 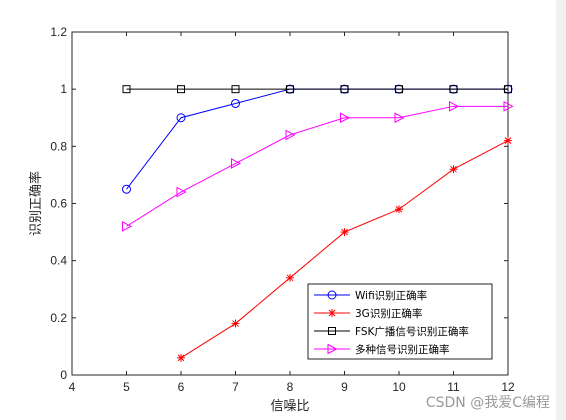 I want to click on x-tick-label: 11, so click(x=453, y=387).